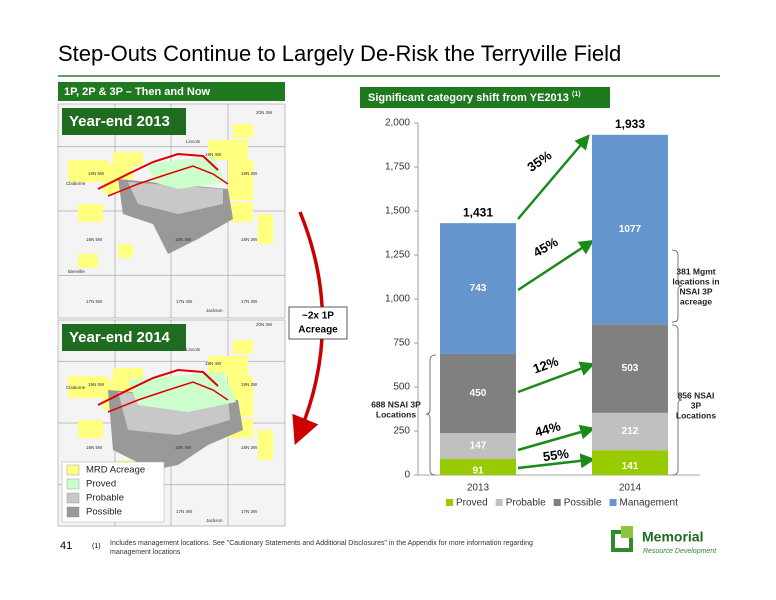  Describe the element at coordinates (183, 447) in the screenshot. I see `map-place: 18N 4W` at that location.